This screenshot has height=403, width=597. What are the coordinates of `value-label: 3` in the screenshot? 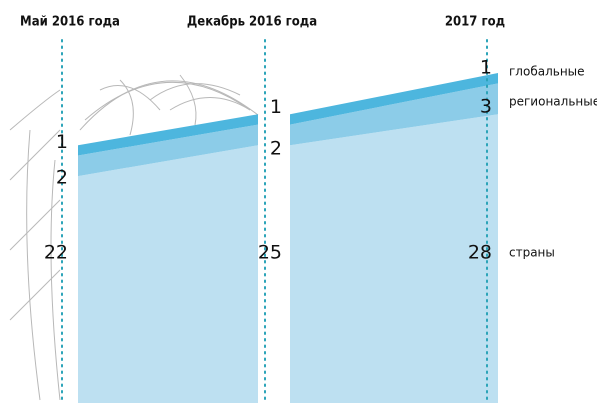 It's located at (486, 106).